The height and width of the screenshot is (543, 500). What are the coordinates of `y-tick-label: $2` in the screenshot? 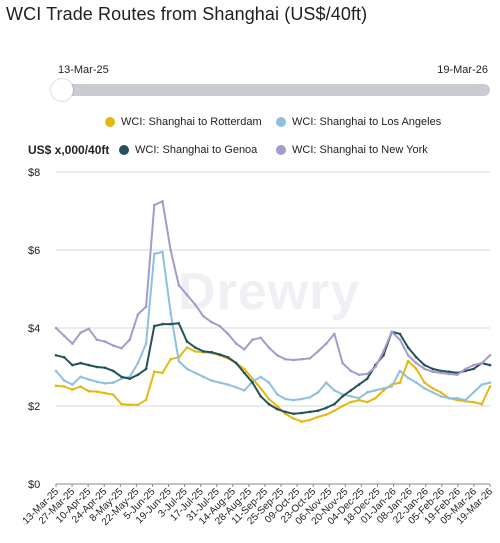 It's located at (34, 407).